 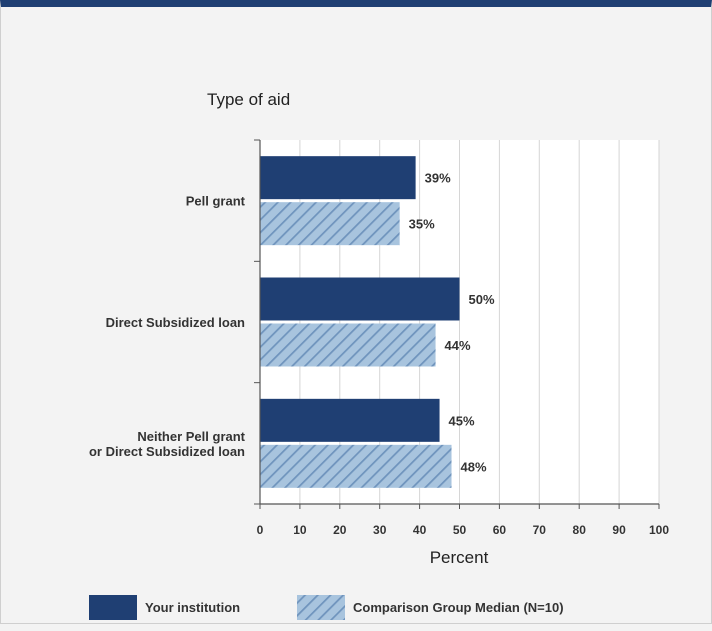 I want to click on category-label: Pell grant, so click(x=216, y=201).